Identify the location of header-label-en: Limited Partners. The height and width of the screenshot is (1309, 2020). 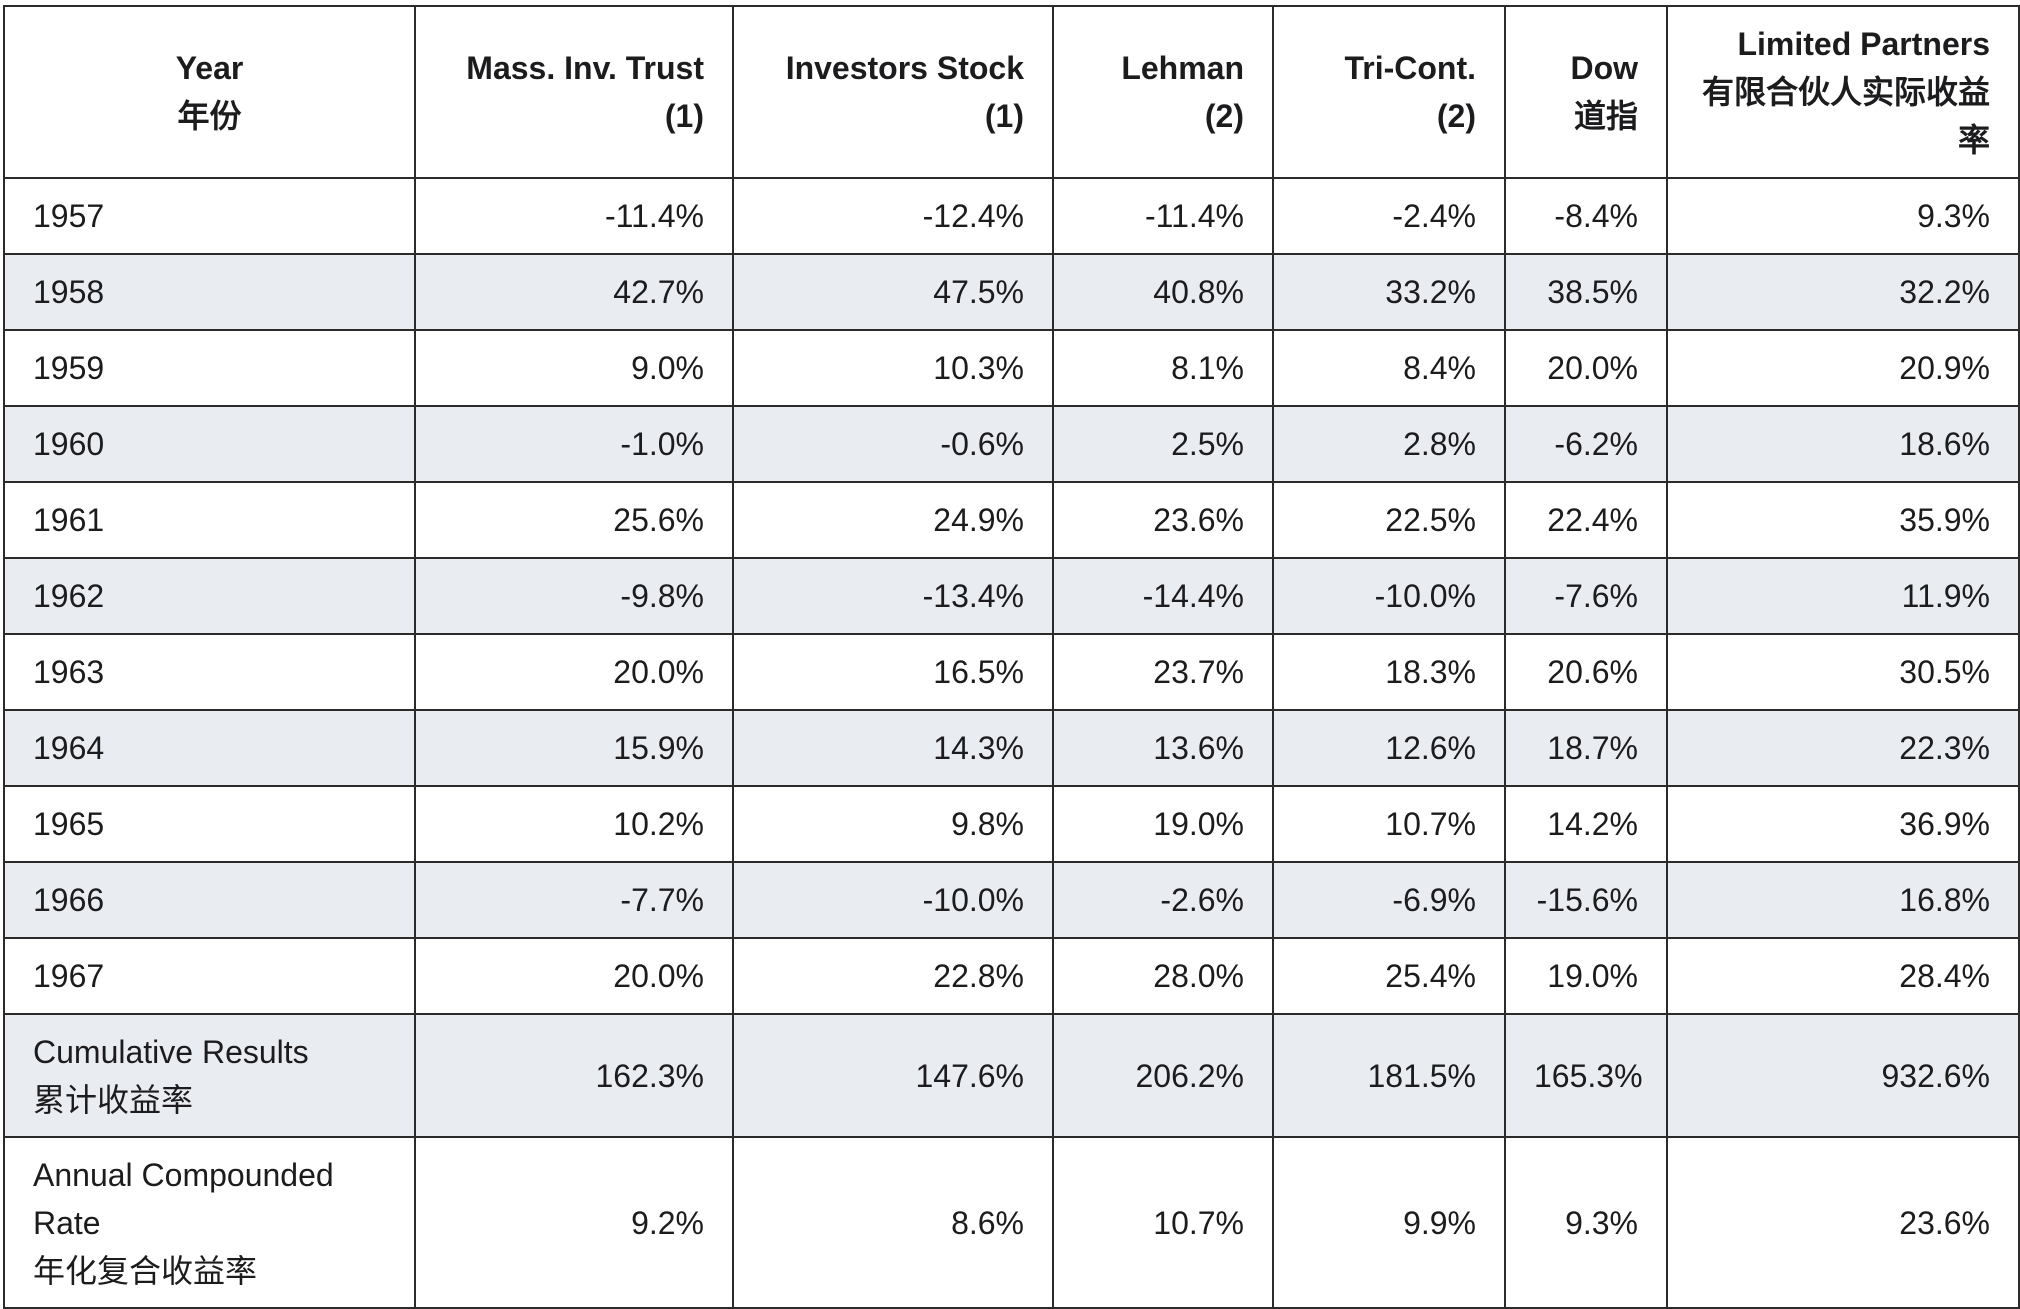
(1863, 44).